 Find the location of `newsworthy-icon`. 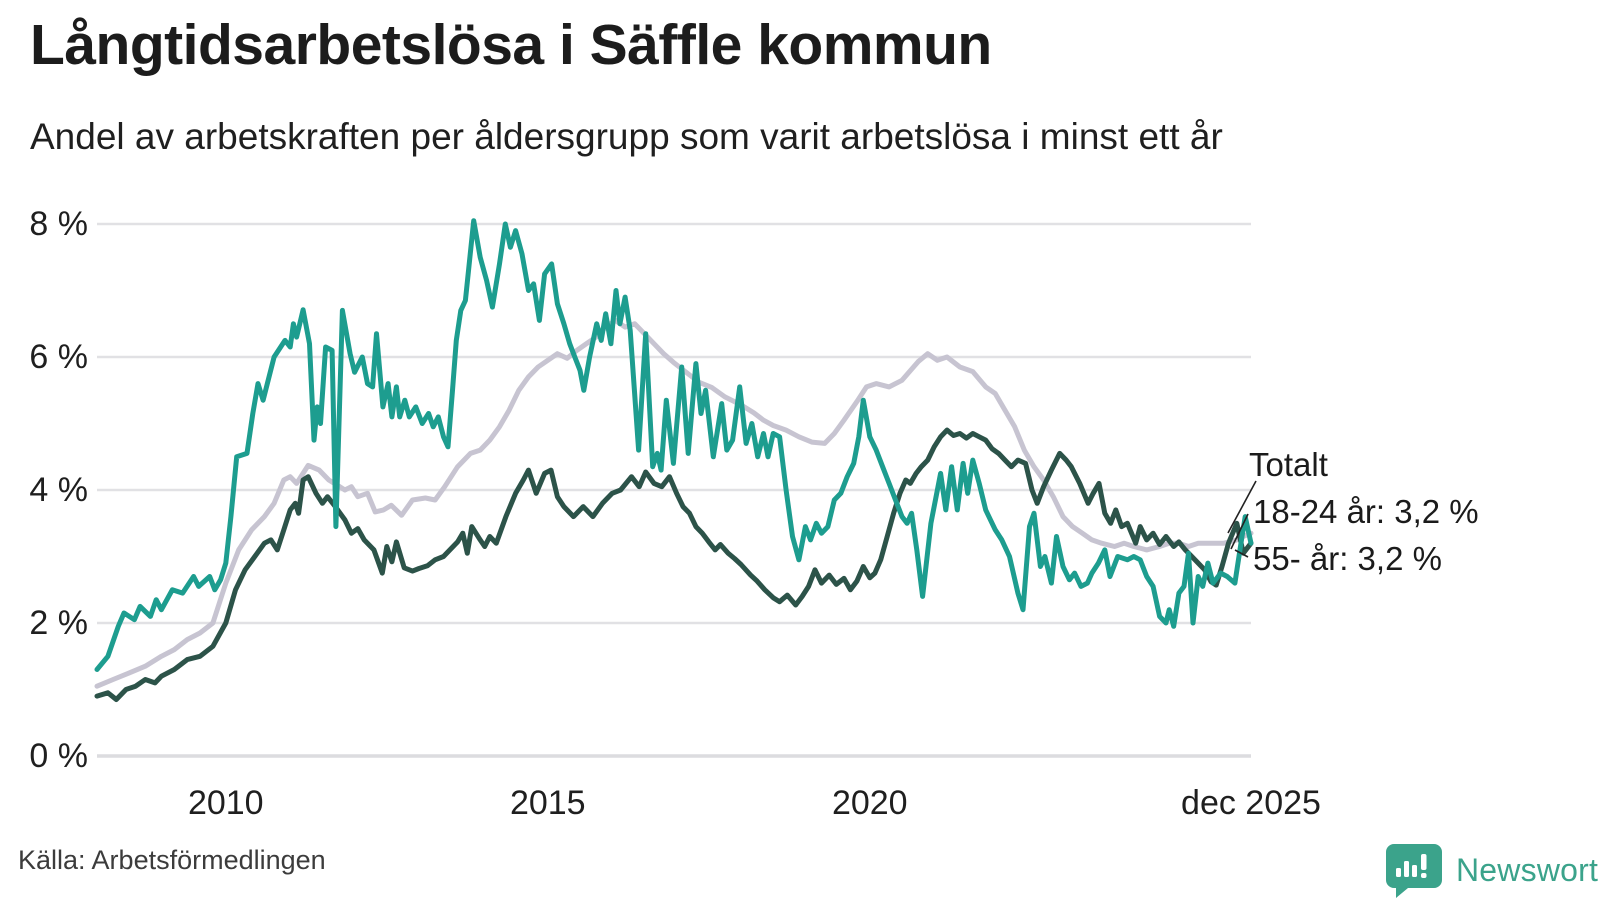

newsworthy-icon is located at coordinates (1414, 871).